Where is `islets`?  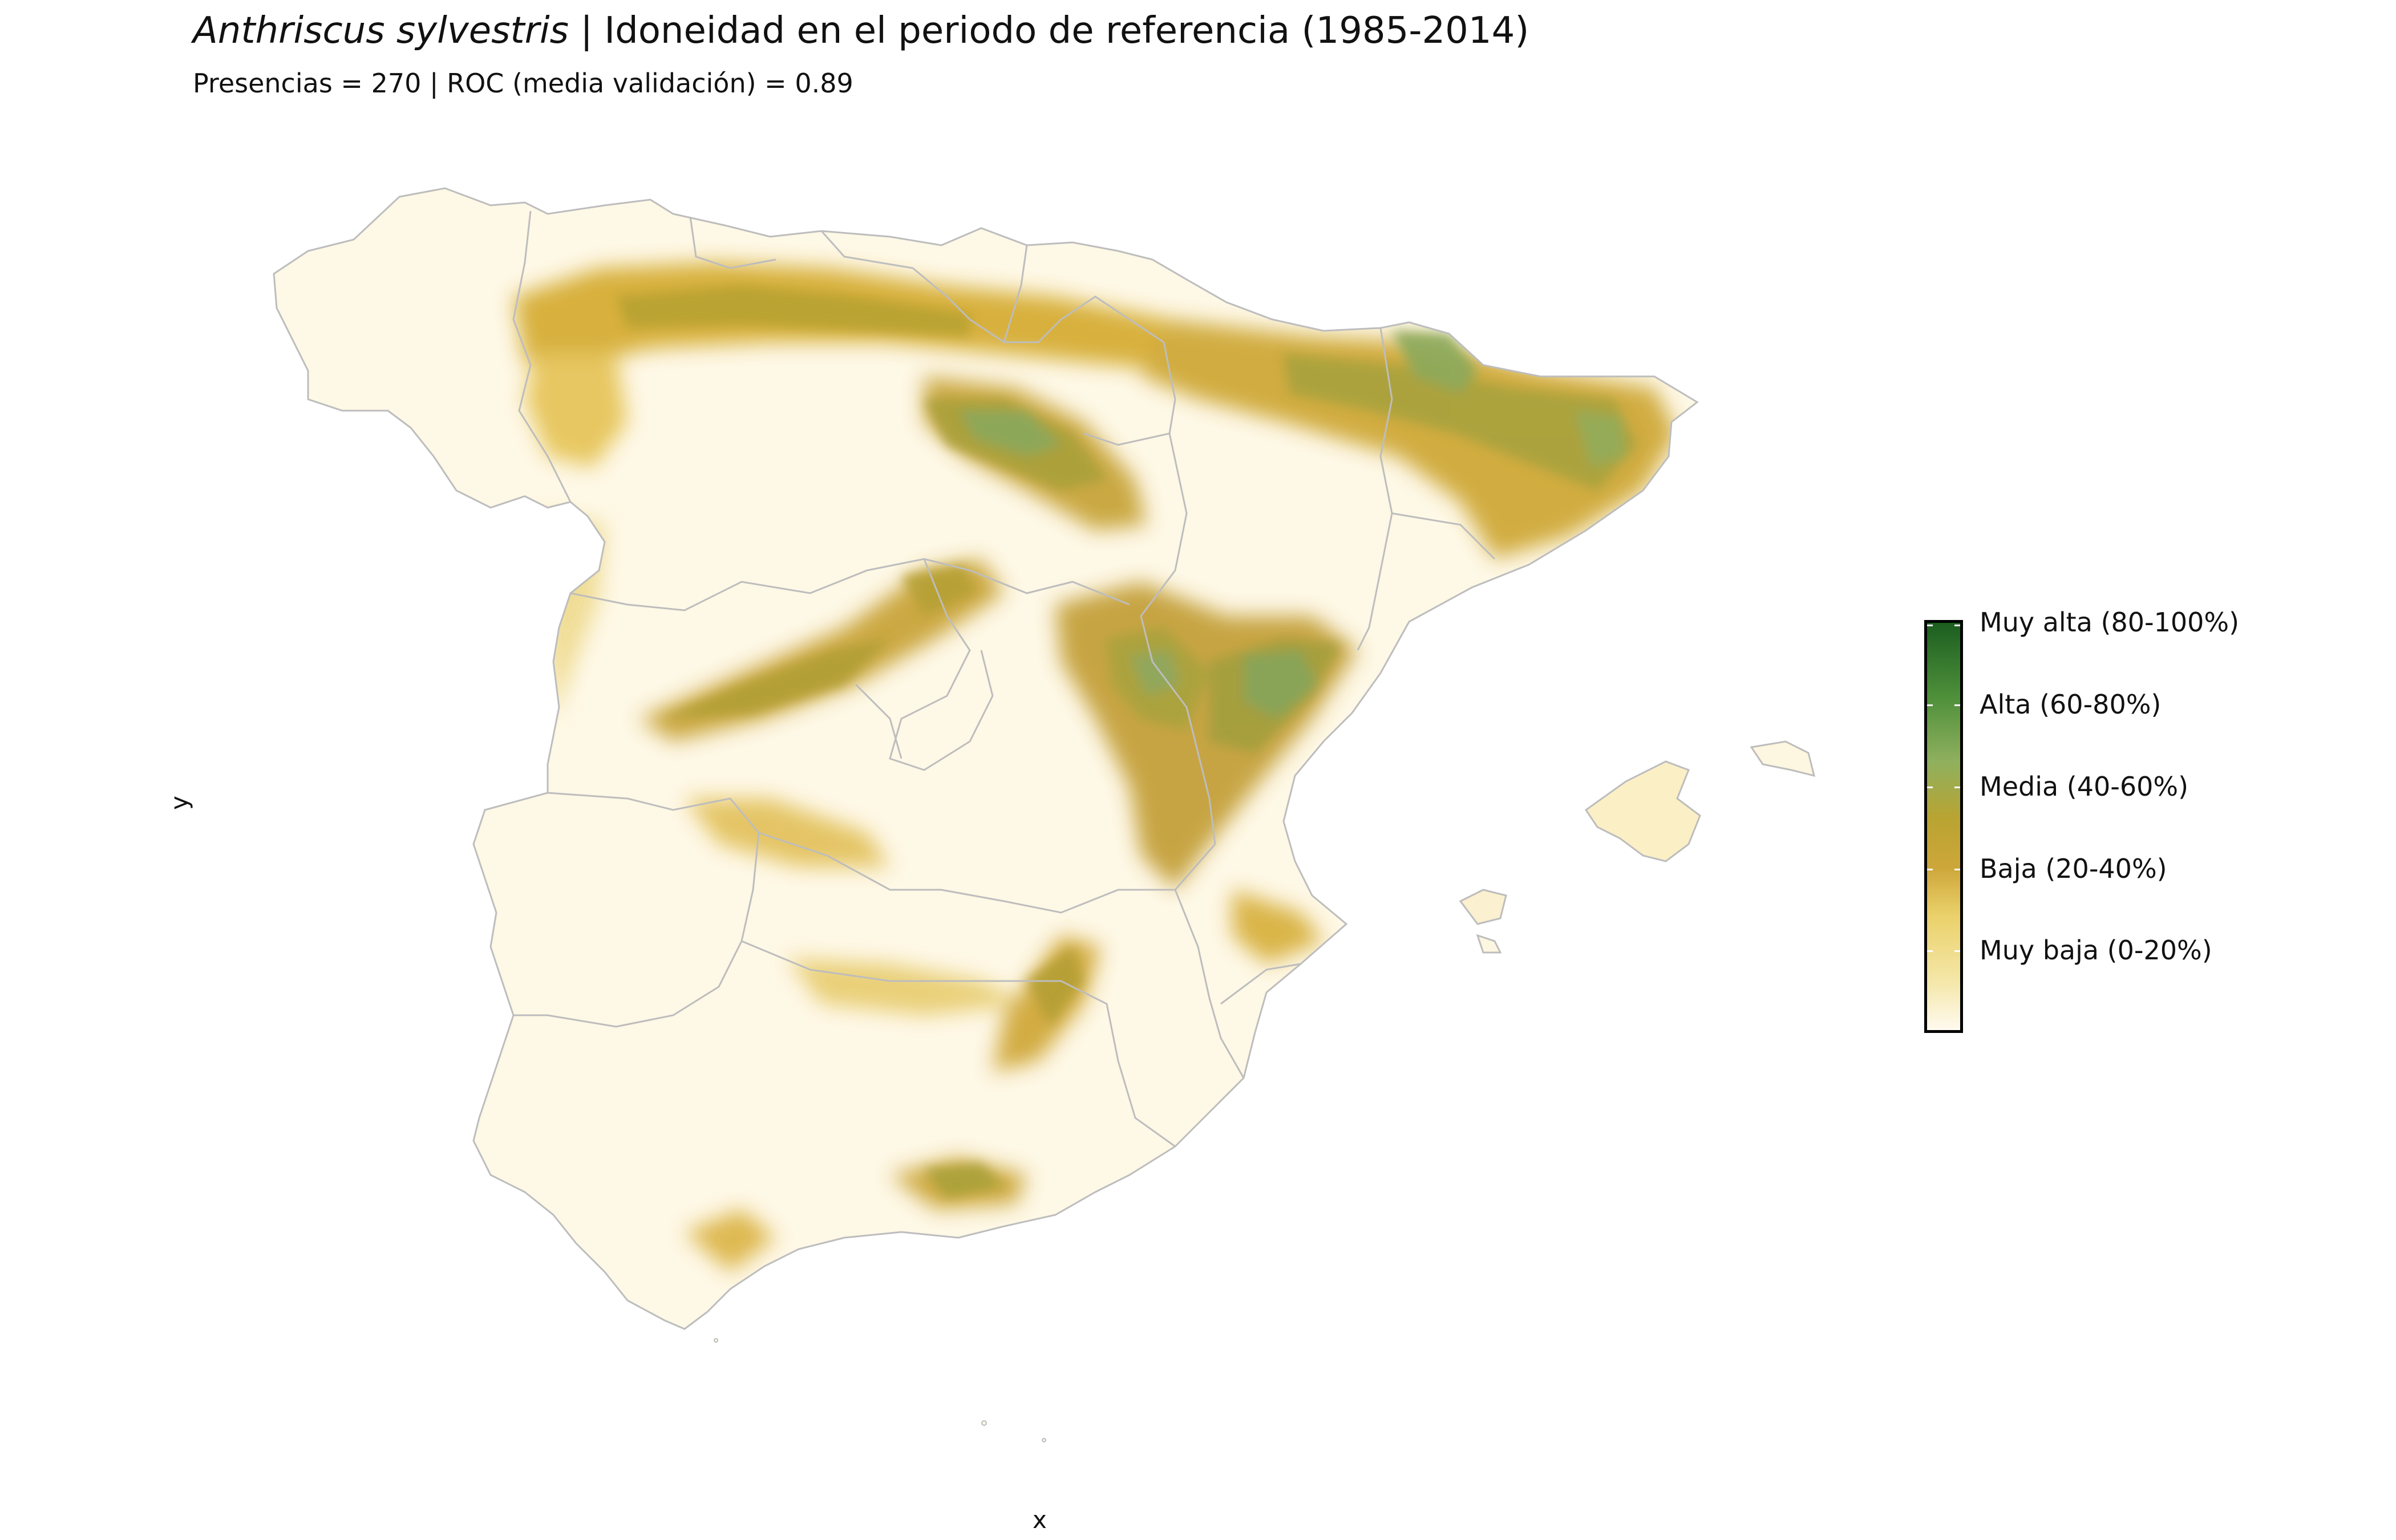 islets is located at coordinates (880, 1390).